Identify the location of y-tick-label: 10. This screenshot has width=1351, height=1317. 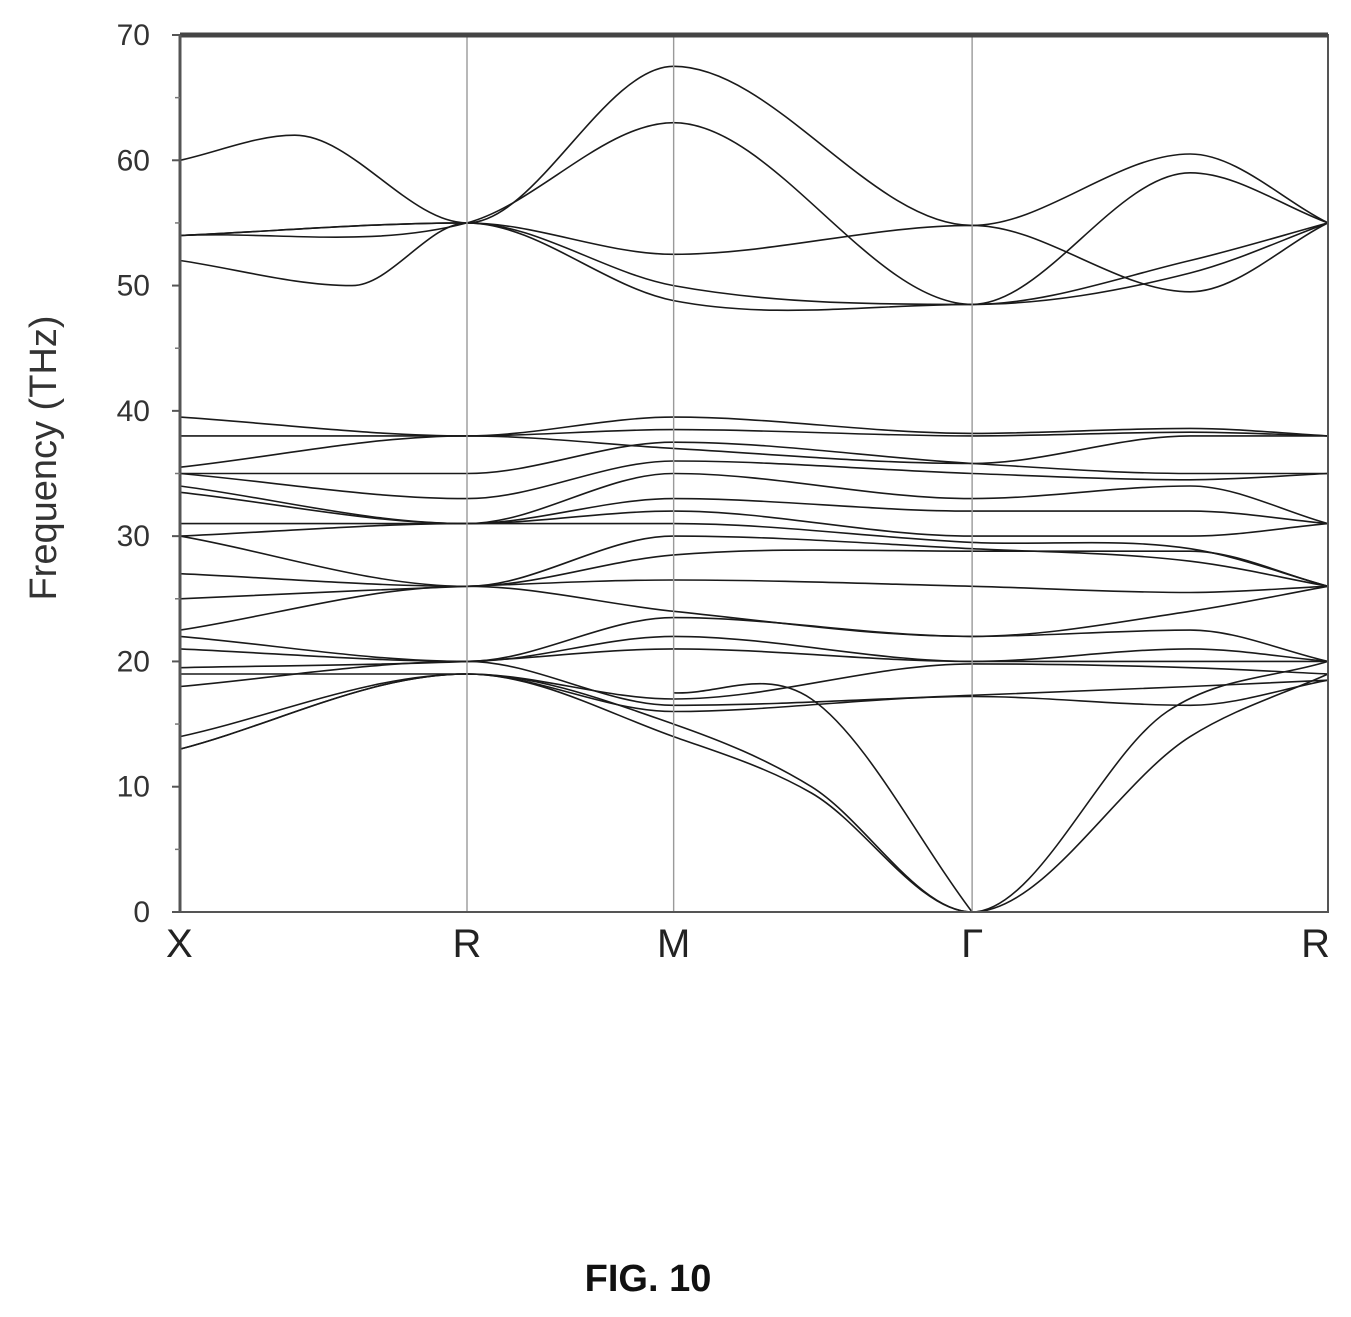
(133, 787).